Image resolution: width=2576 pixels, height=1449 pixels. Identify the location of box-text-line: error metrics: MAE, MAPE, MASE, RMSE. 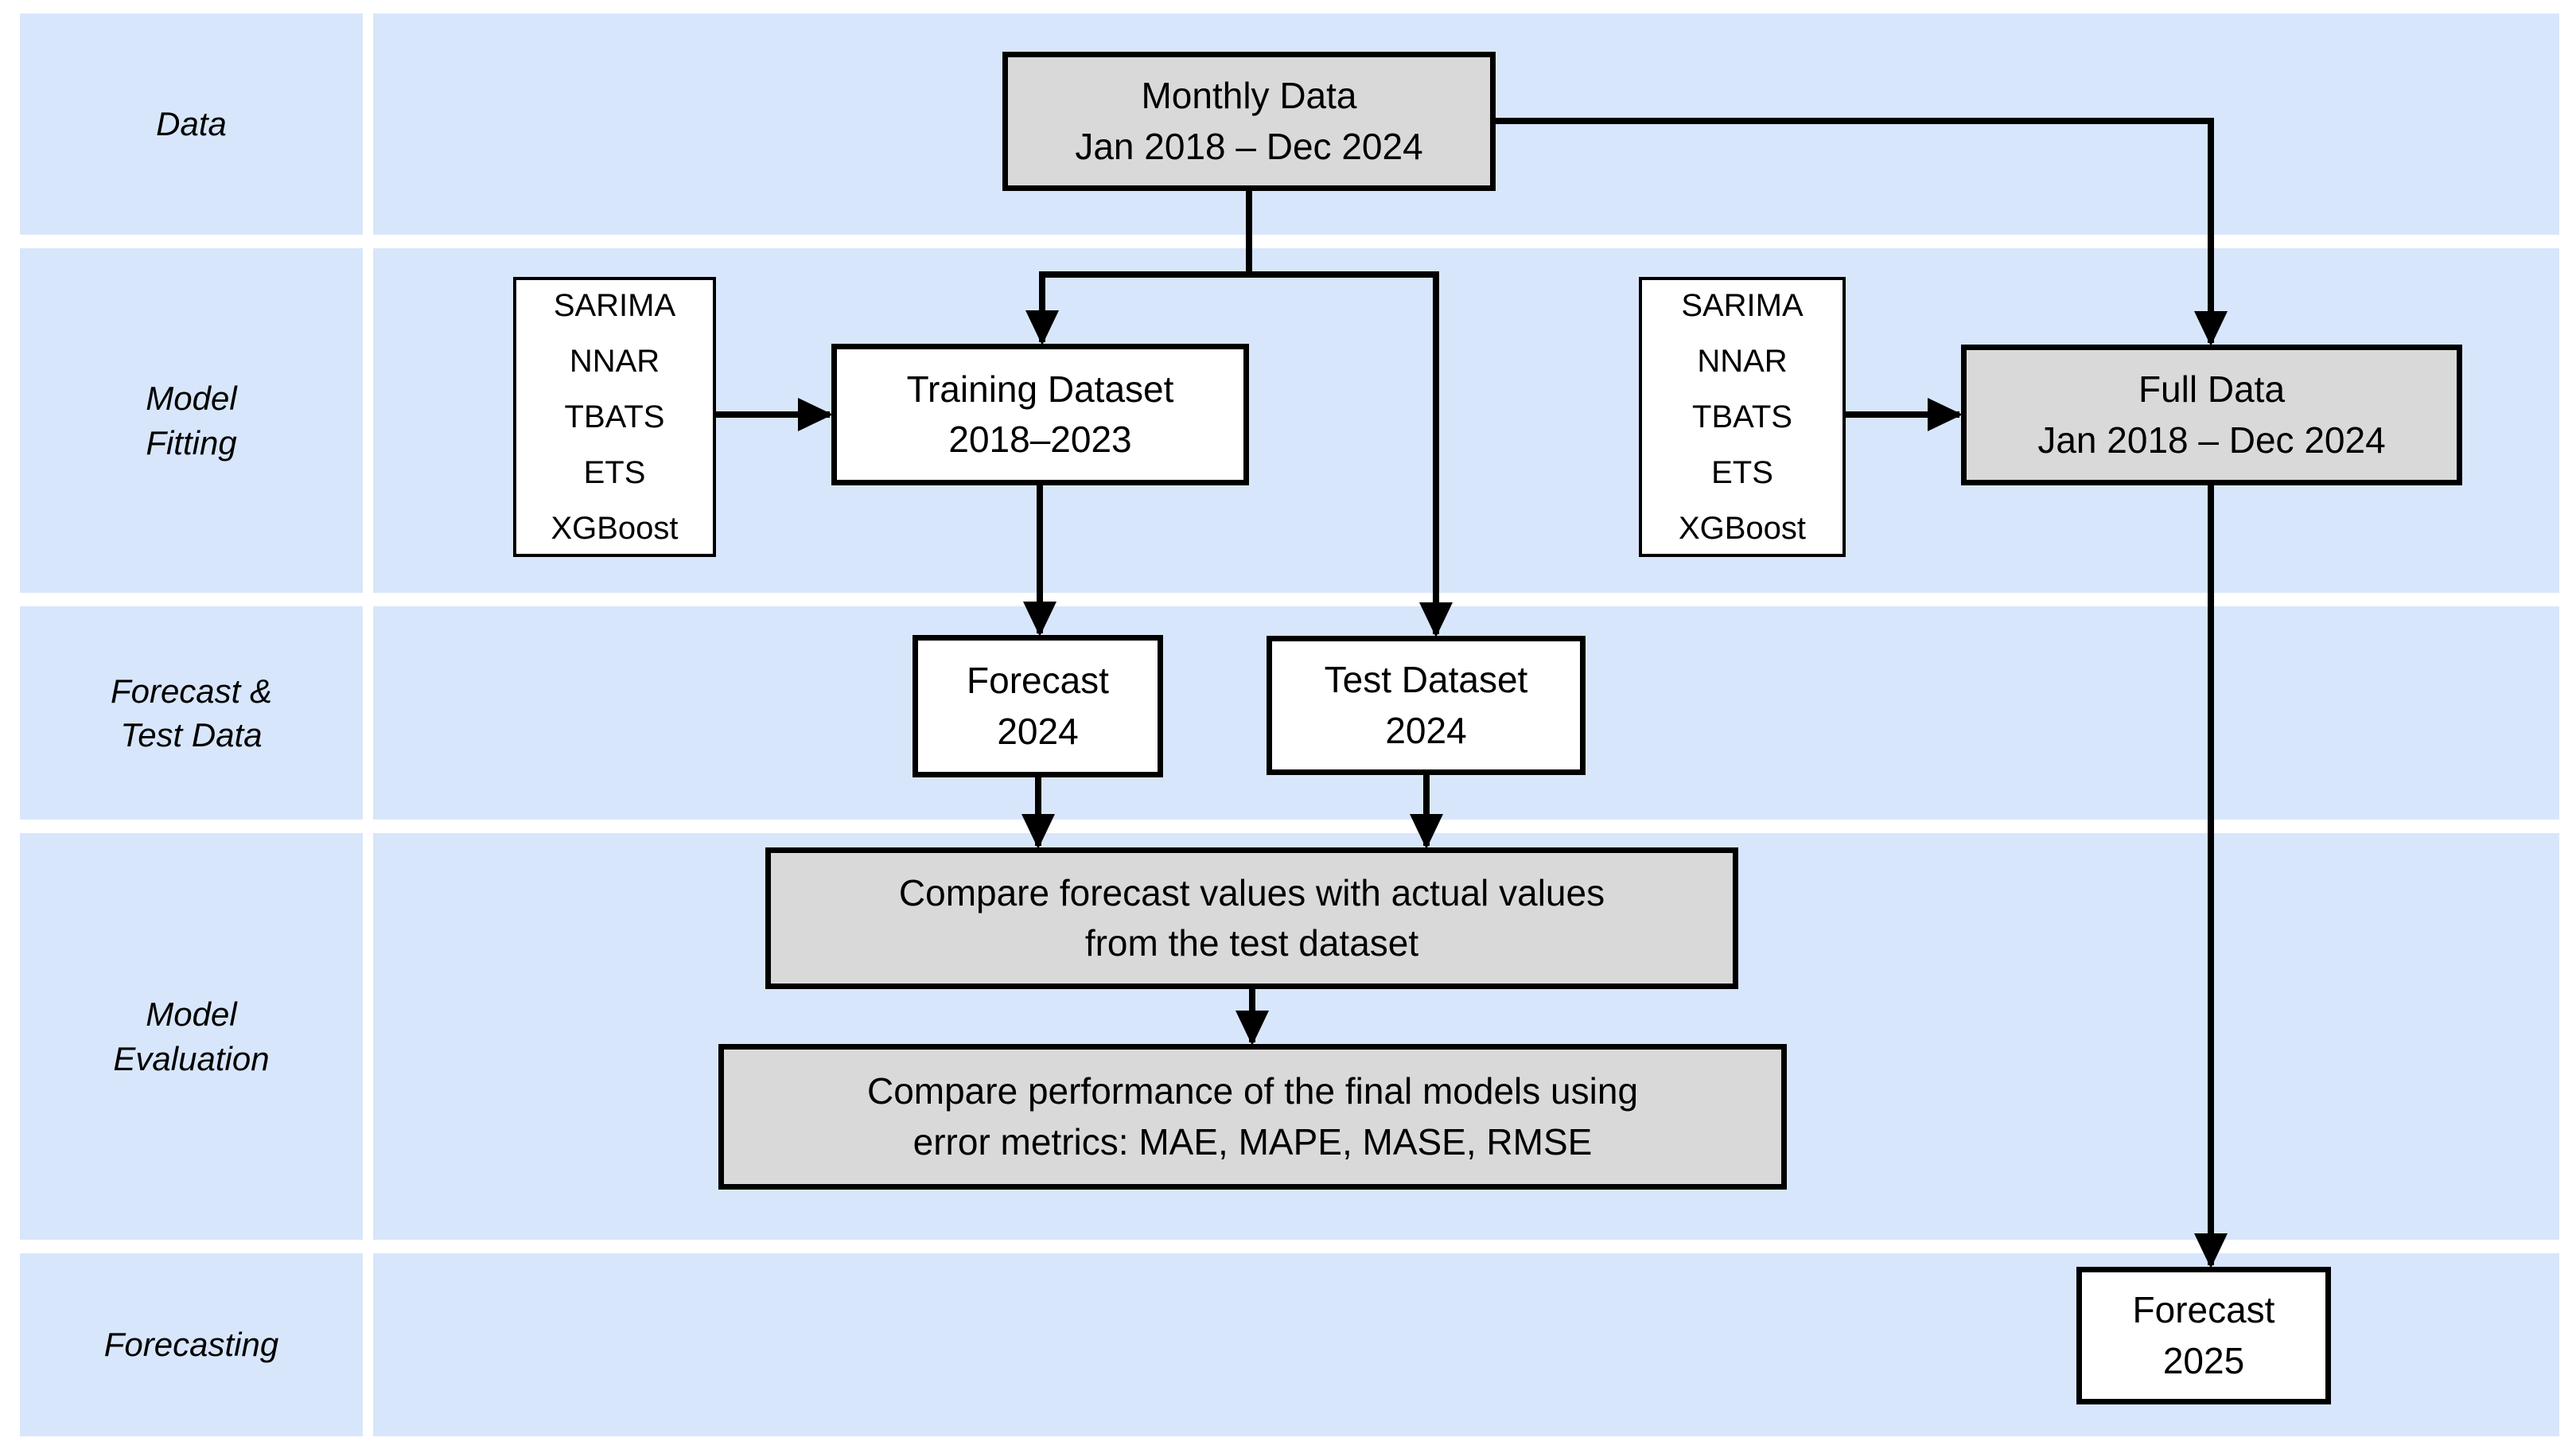
(1253, 1141).